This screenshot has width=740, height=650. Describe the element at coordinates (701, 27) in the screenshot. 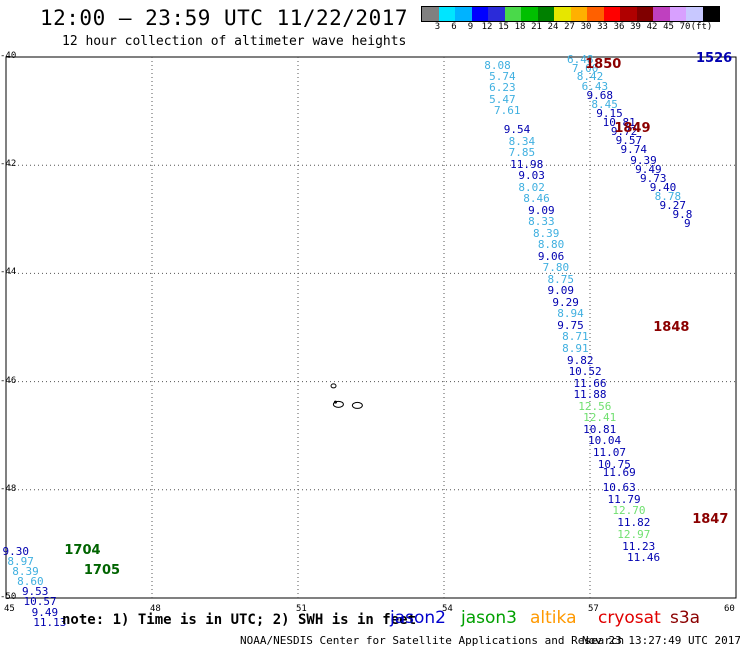

I see `colorbar-label: (ft)` at that location.